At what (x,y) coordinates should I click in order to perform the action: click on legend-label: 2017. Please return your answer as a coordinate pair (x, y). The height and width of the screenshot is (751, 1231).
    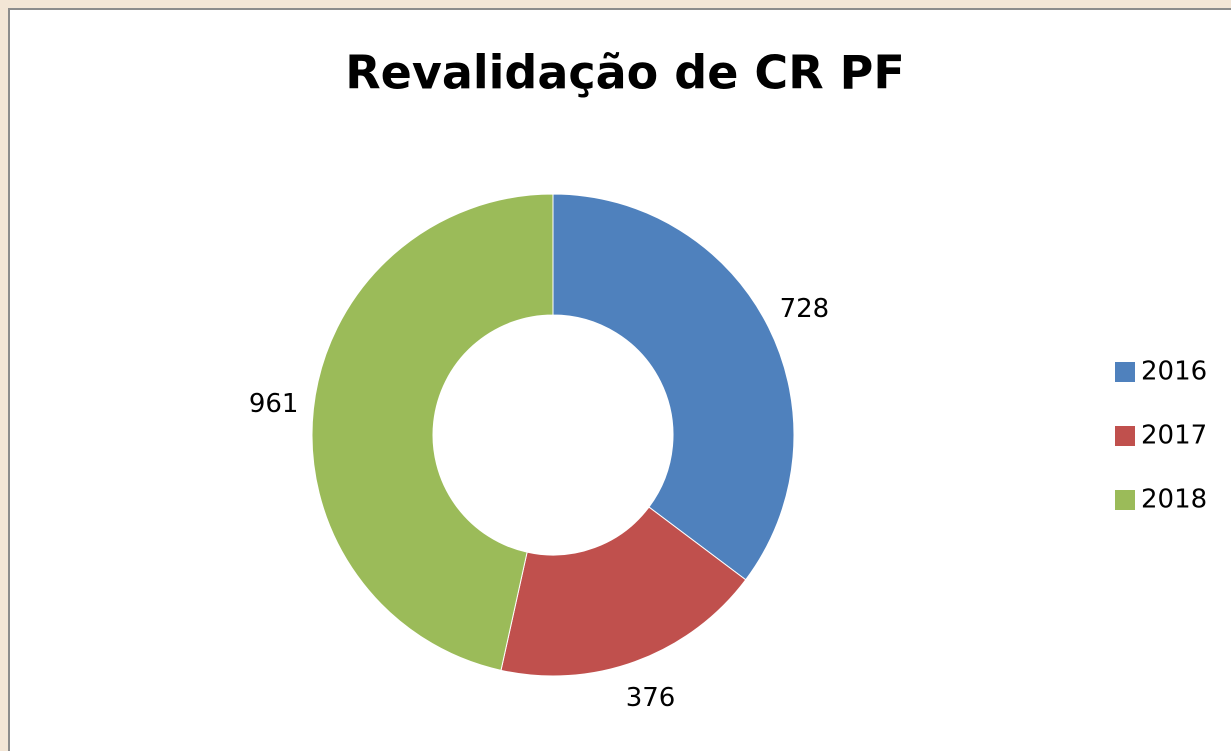
    Looking at the image, I should click on (1174, 436).